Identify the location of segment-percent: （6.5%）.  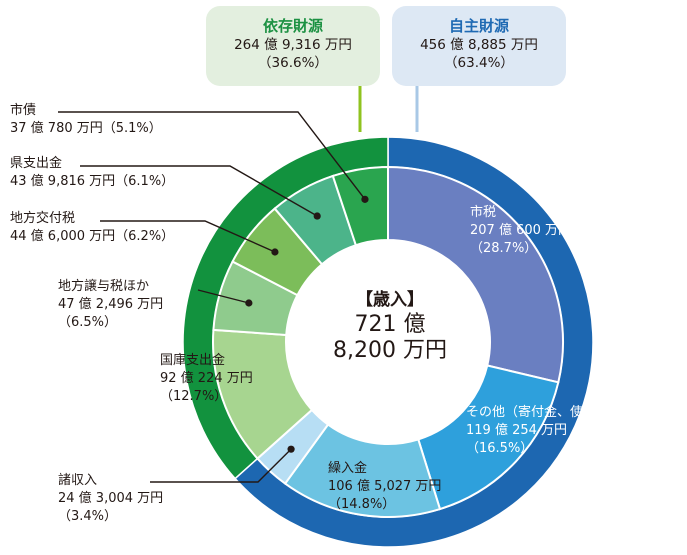
(88, 322).